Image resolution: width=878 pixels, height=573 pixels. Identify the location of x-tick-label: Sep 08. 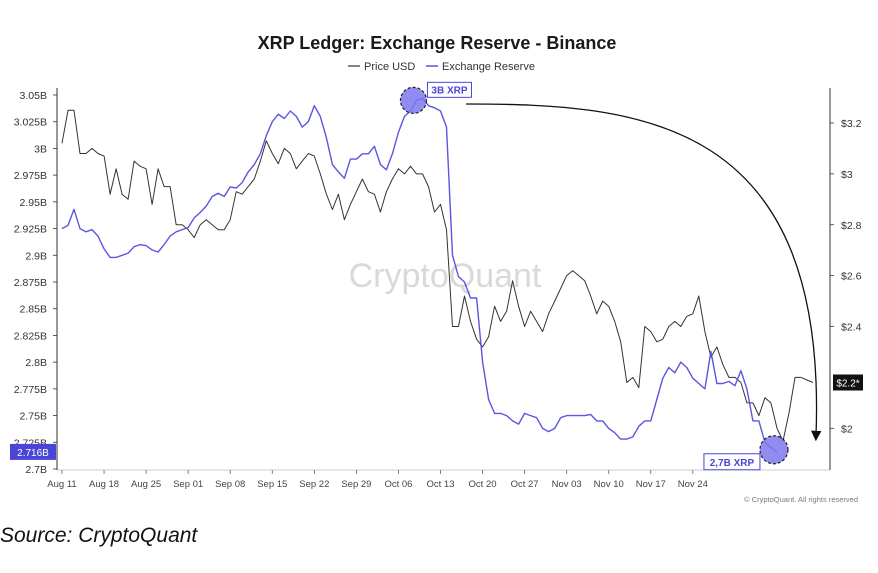
(230, 484).